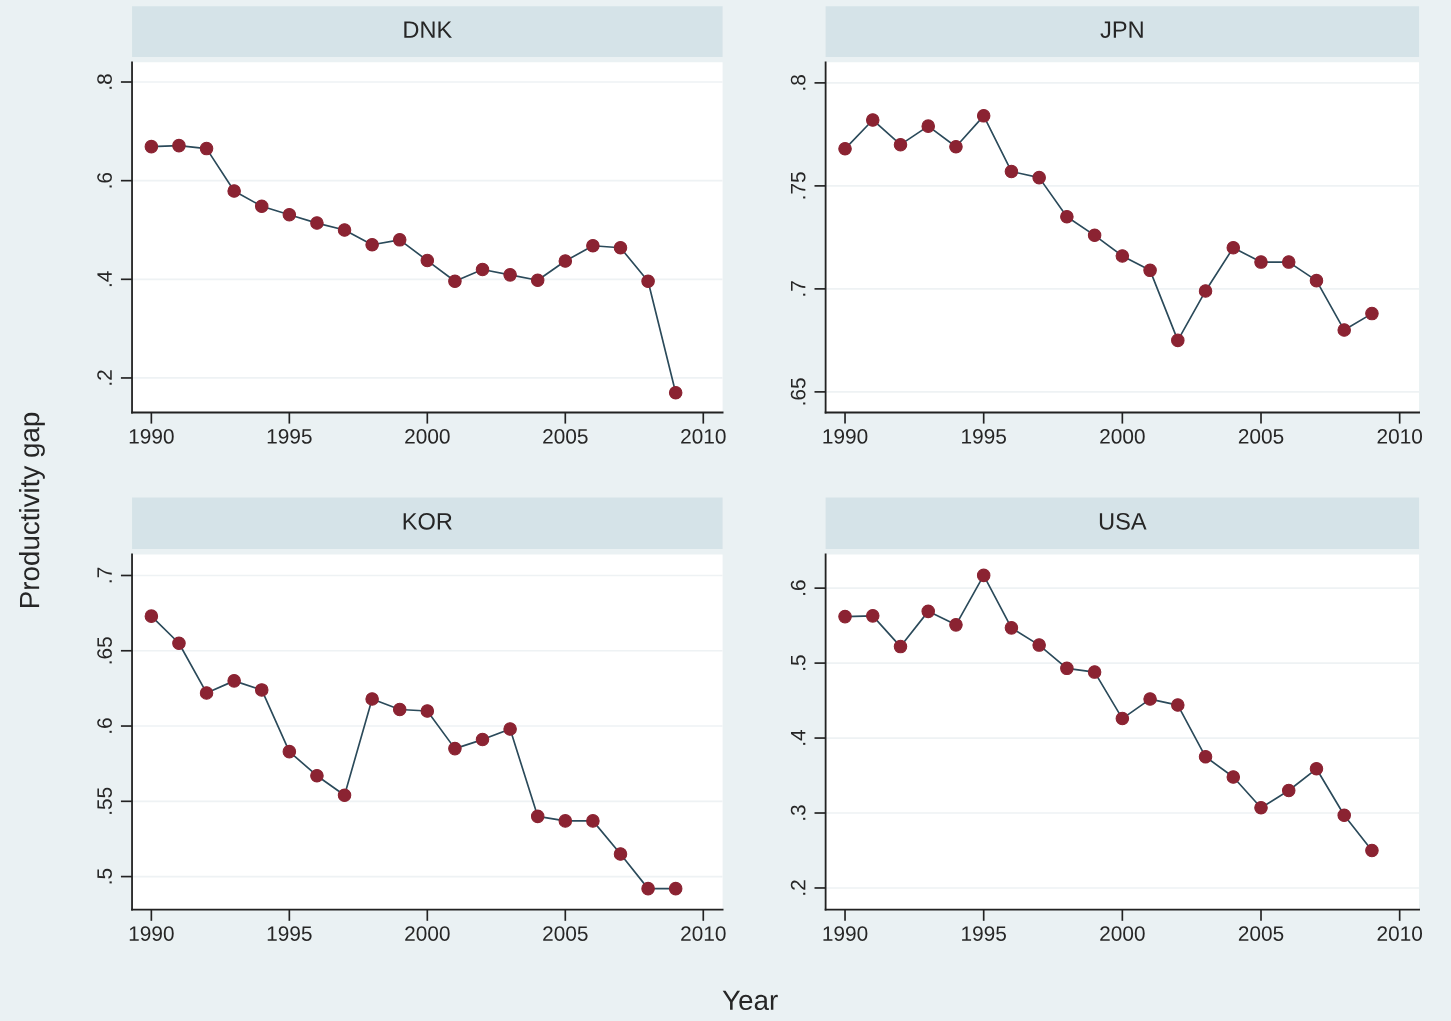 This screenshot has width=1451, height=1021. Describe the element at coordinates (798, 812) in the screenshot. I see `y-tick-label: .3` at that location.